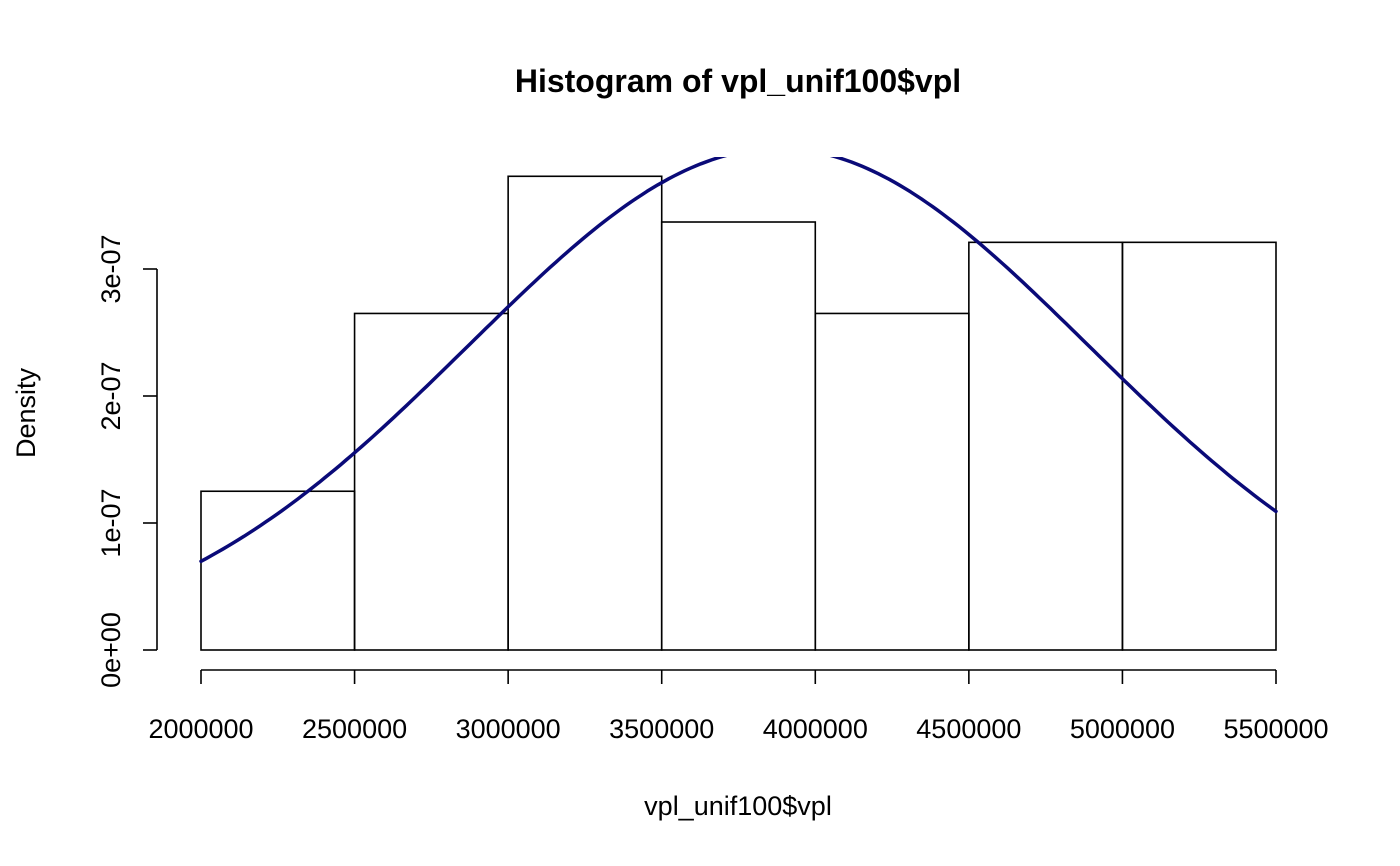  Describe the element at coordinates (111, 268) in the screenshot. I see `y-tick-label: 3e-07` at that location.